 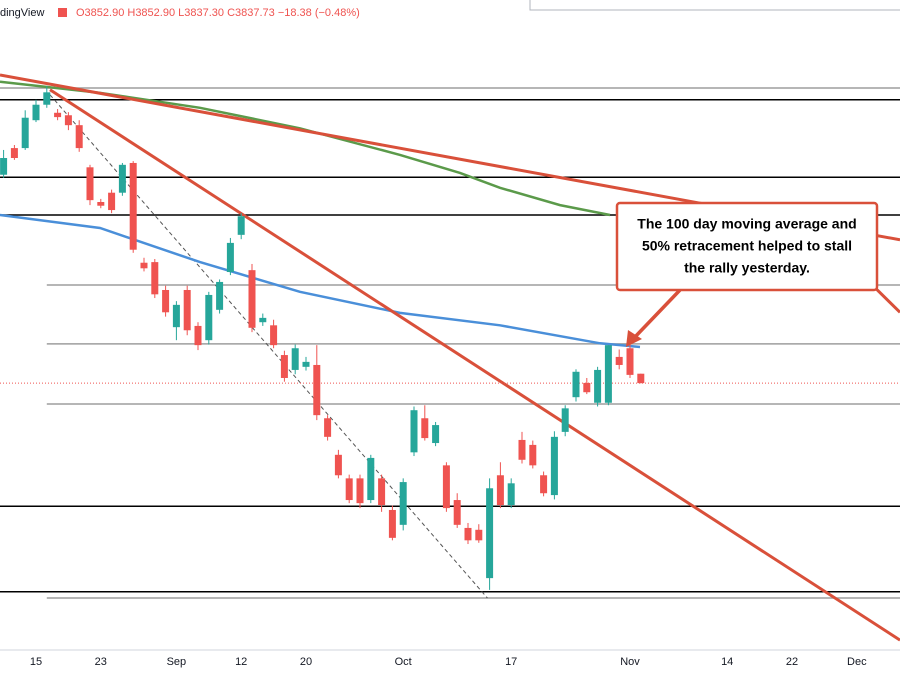 What do you see at coordinates (241, 662) in the screenshot?
I see `x-tick-label: 12` at bounding box center [241, 662].